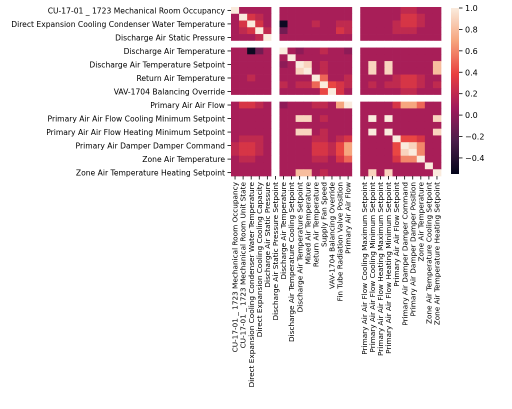 This screenshot has height=409, width=512. What do you see at coordinates (467, 89) in the screenshot?
I see `colorbar: 1.0 0.8 0.6 0.4 0.2 0.0 −0.2 −0.4` at bounding box center [467, 89].